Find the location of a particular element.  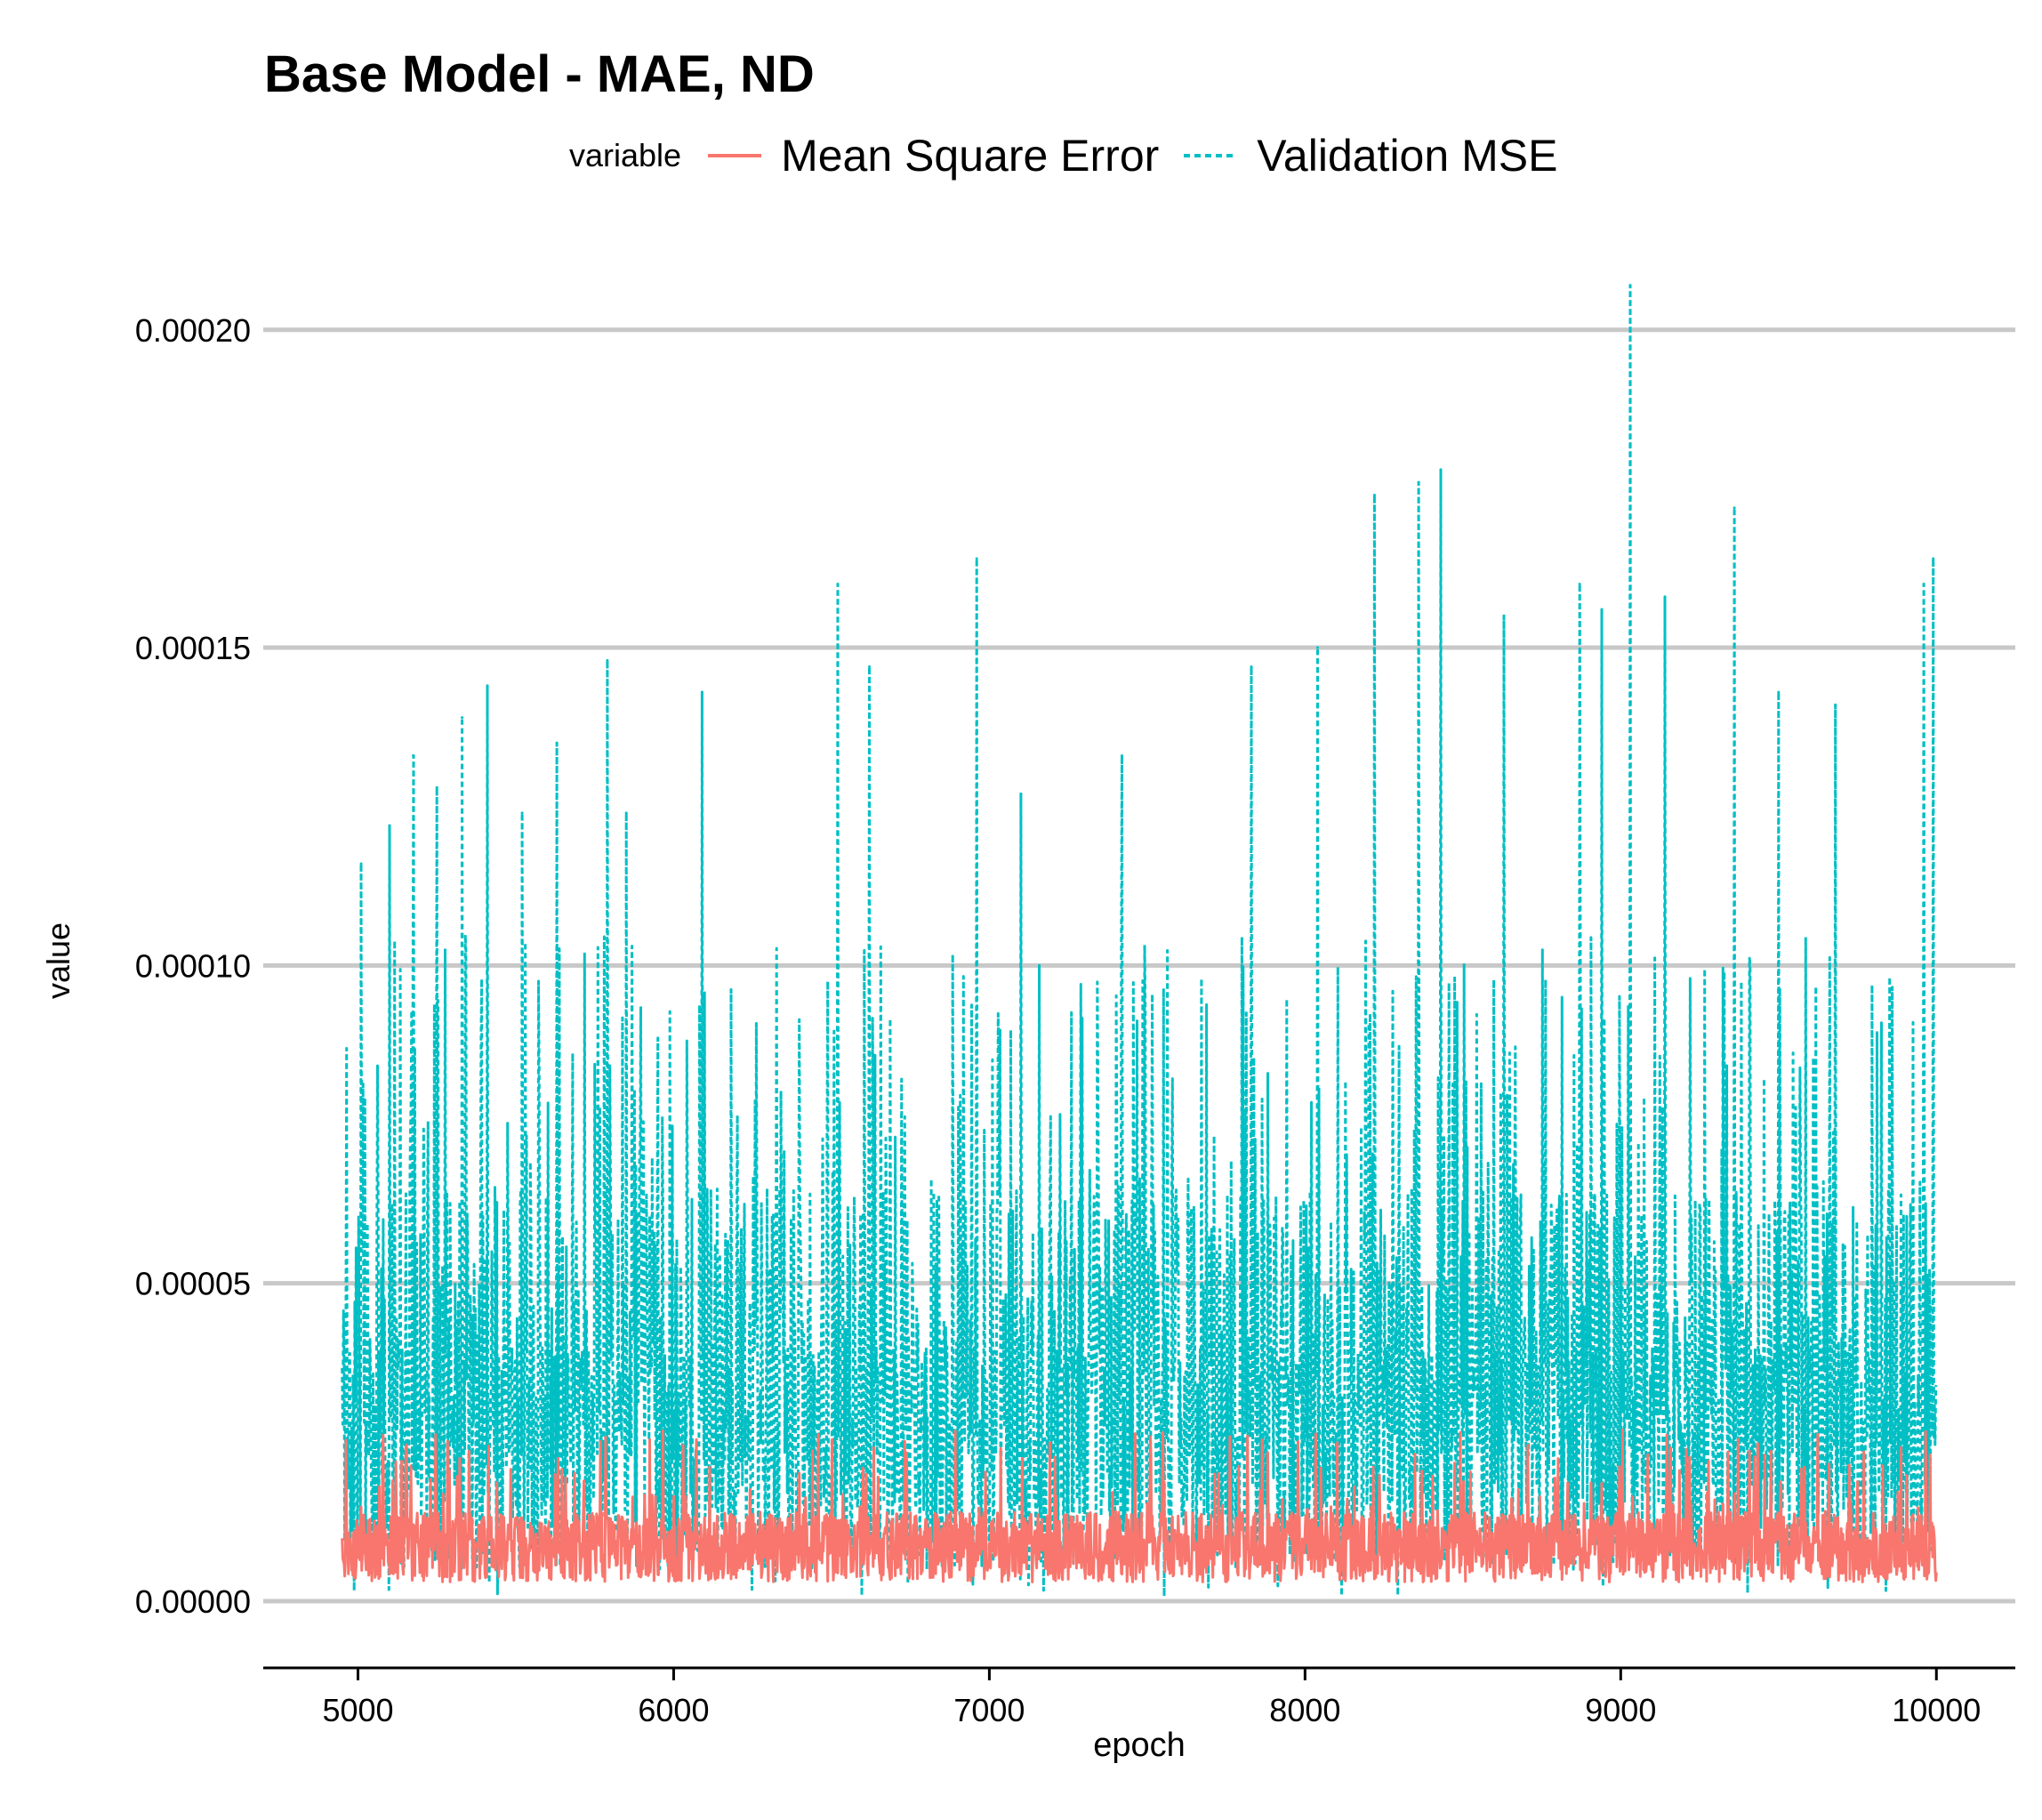

y-tick-label: 0.00020 is located at coordinates (193, 330).